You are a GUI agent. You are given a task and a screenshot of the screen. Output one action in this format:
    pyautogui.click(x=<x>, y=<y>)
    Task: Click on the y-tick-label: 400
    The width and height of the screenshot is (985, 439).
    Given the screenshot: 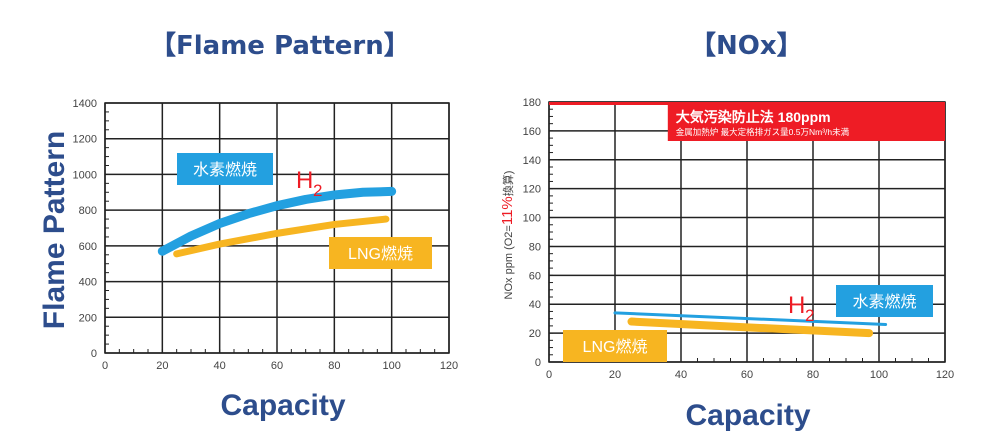 What is the action you would take?
    pyautogui.click(x=88, y=283)
    